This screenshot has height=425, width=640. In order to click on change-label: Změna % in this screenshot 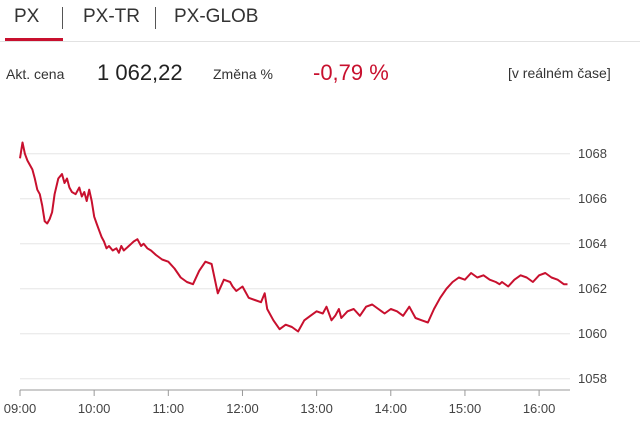, I will do `click(243, 74)`.